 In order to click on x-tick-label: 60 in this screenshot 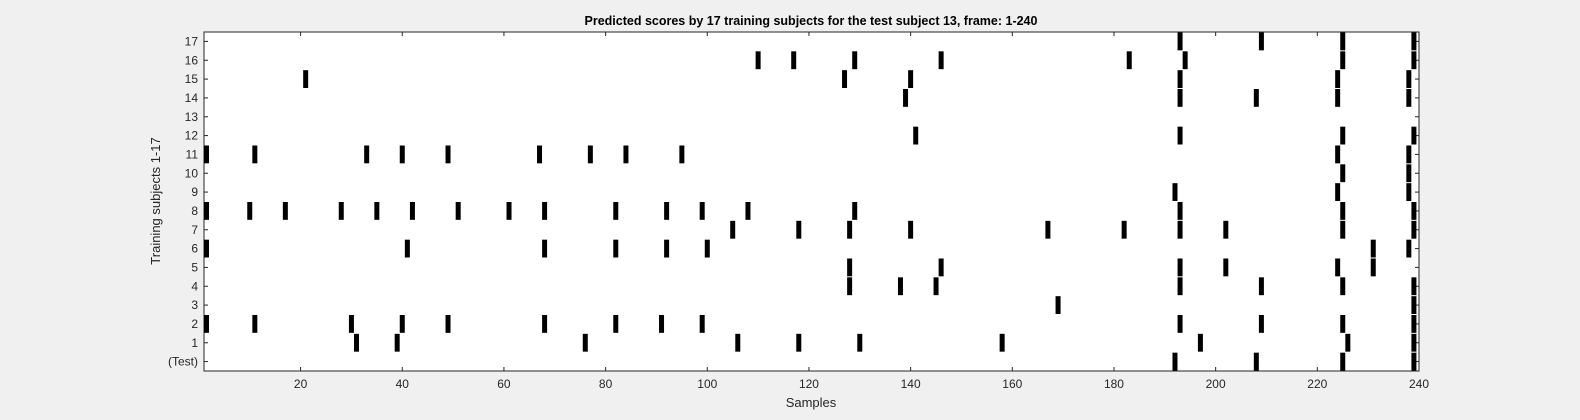, I will do `click(504, 384)`.